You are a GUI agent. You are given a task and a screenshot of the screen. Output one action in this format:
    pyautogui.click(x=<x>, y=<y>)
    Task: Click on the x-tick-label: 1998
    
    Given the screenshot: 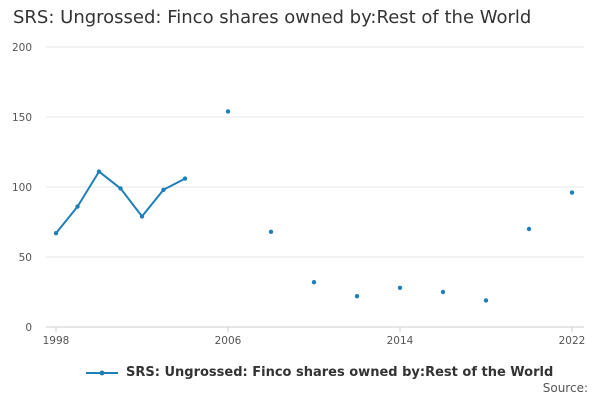 What is the action you would take?
    pyautogui.click(x=56, y=341)
    